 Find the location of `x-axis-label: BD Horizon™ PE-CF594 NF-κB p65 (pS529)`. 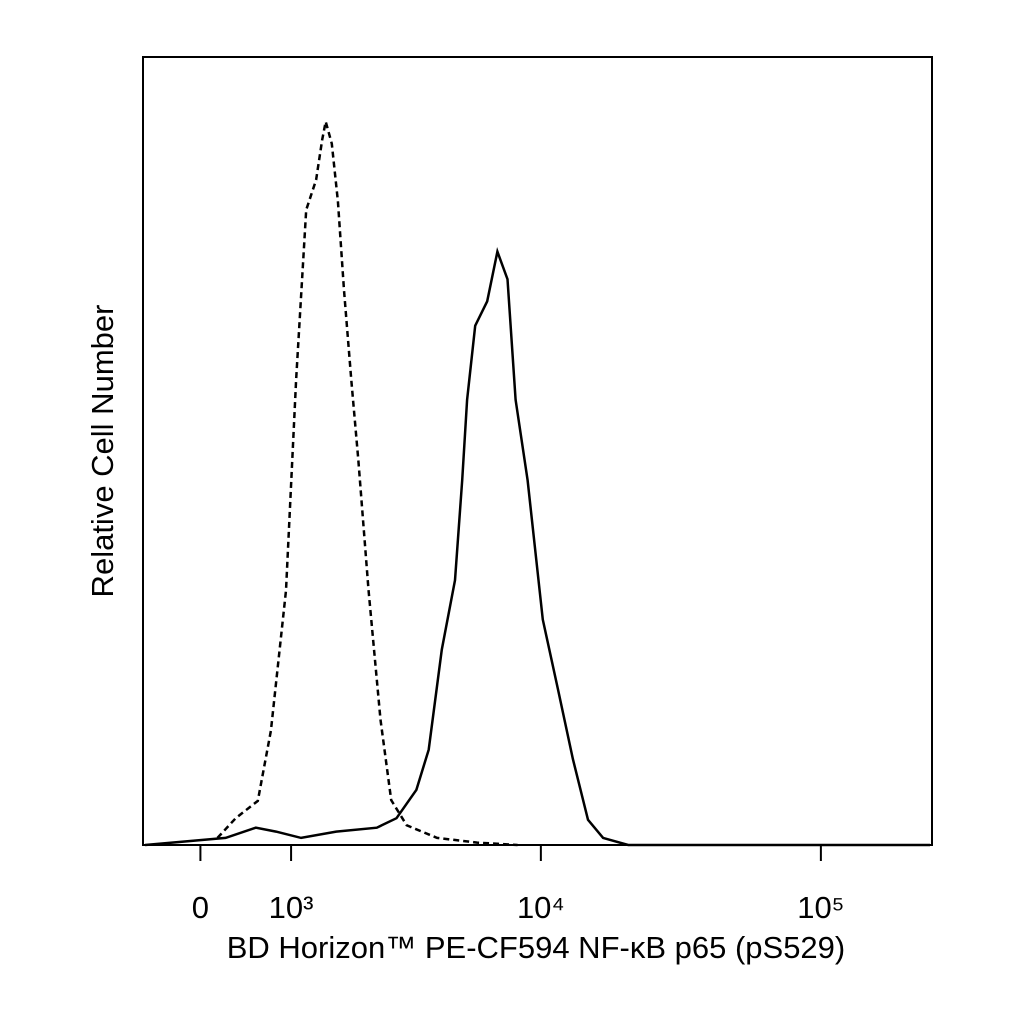

x-axis-label: BD Horizon™ PE-CF594 NF-κB p65 (pS529) is located at coordinates (536, 947).